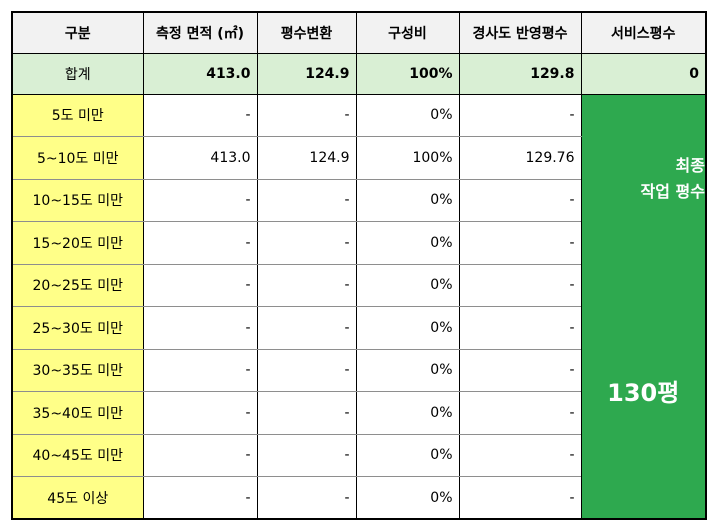 The width and height of the screenshot is (720, 531). Describe the element at coordinates (200, 73) in the screenshot. I see `total-area: 413.0` at that location.